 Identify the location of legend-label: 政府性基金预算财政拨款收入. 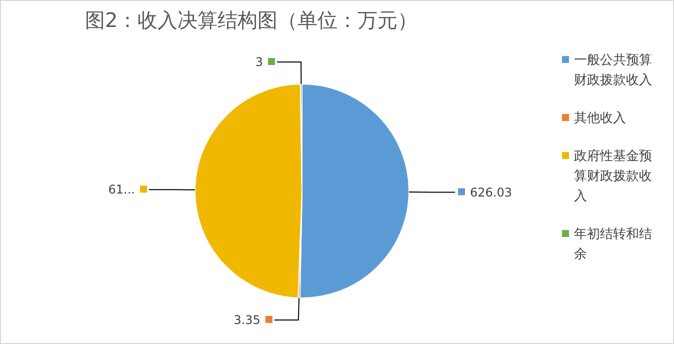
(613, 176).